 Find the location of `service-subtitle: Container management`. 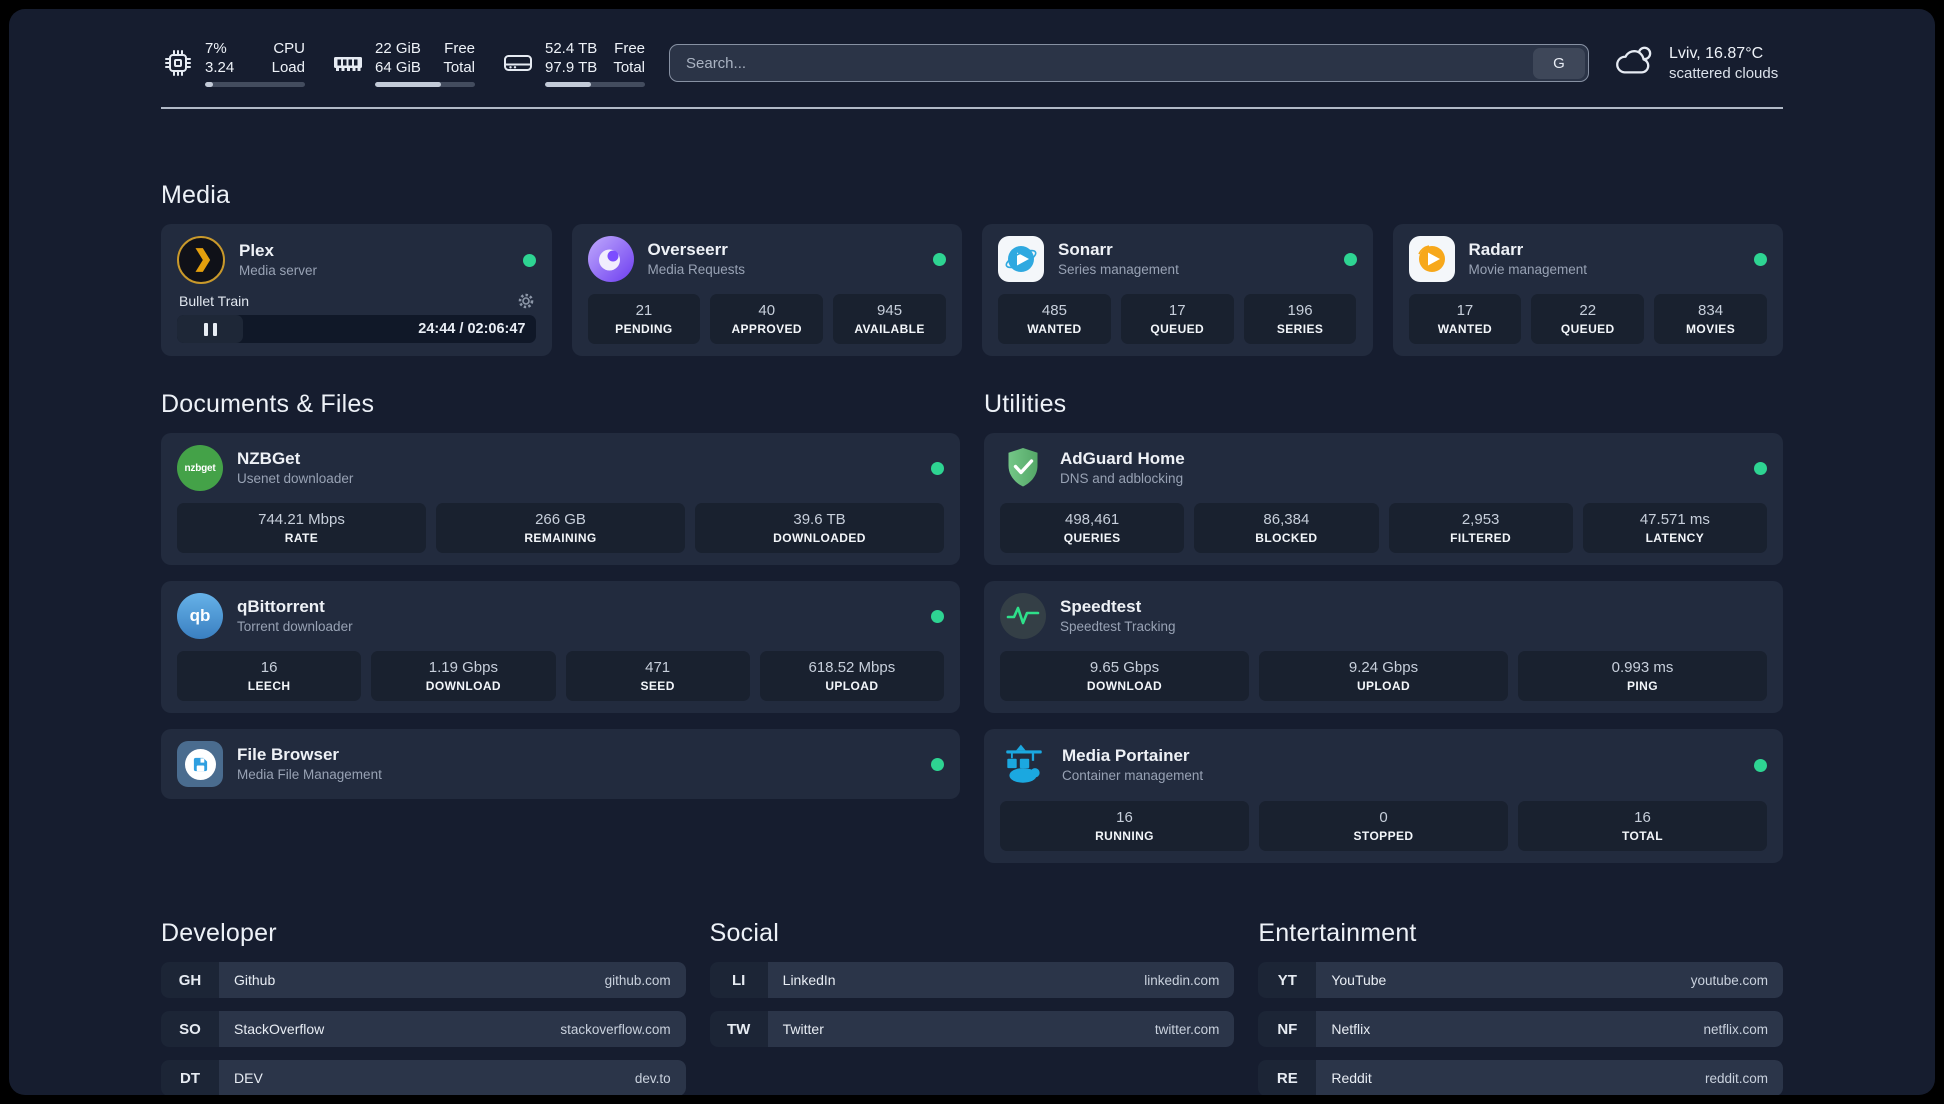

service-subtitle: Container management is located at coordinates (1133, 775).